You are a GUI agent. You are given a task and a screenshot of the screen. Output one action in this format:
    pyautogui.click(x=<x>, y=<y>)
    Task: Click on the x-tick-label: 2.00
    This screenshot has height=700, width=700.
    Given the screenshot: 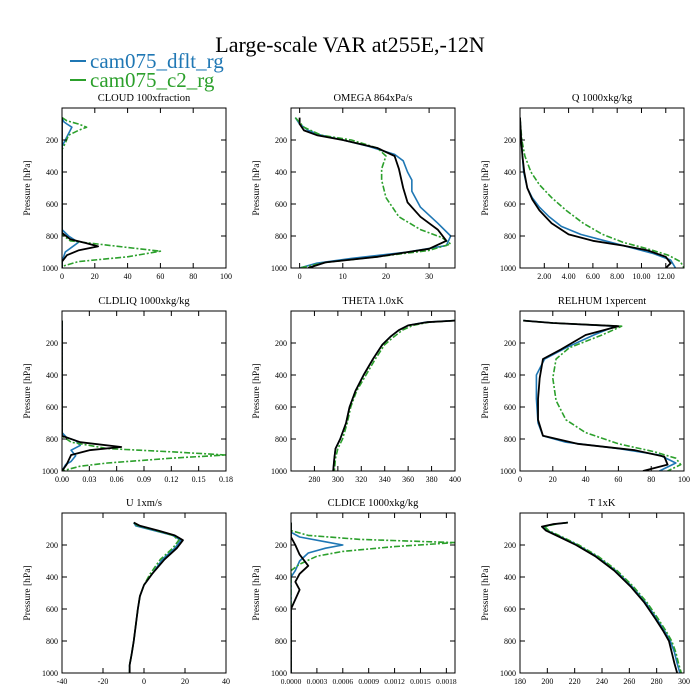 What is the action you would take?
    pyautogui.click(x=544, y=276)
    